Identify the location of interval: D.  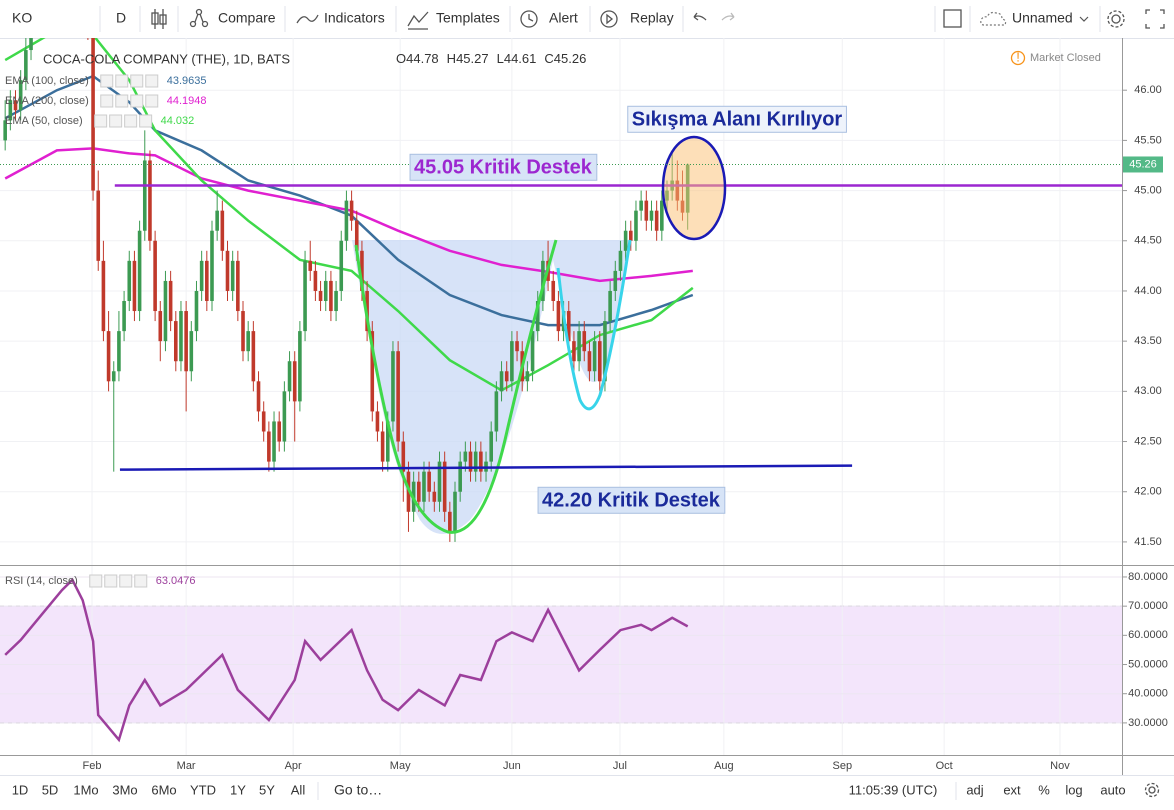
(121, 18).